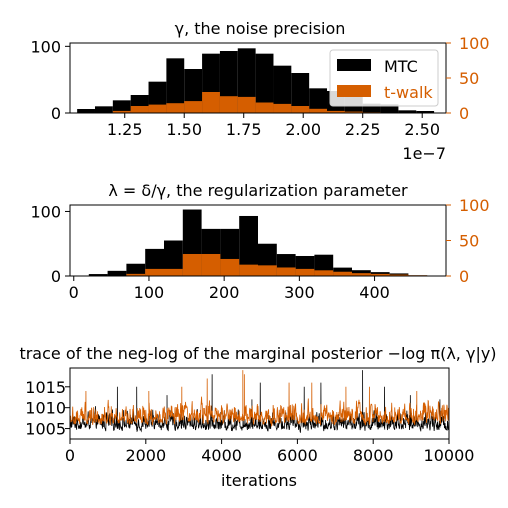 Image resolution: width=508 pixels, height=508 pixels. What do you see at coordinates (50, 80) in the screenshot?
I see `panel1-left-ticks: 0 100` at bounding box center [50, 80].